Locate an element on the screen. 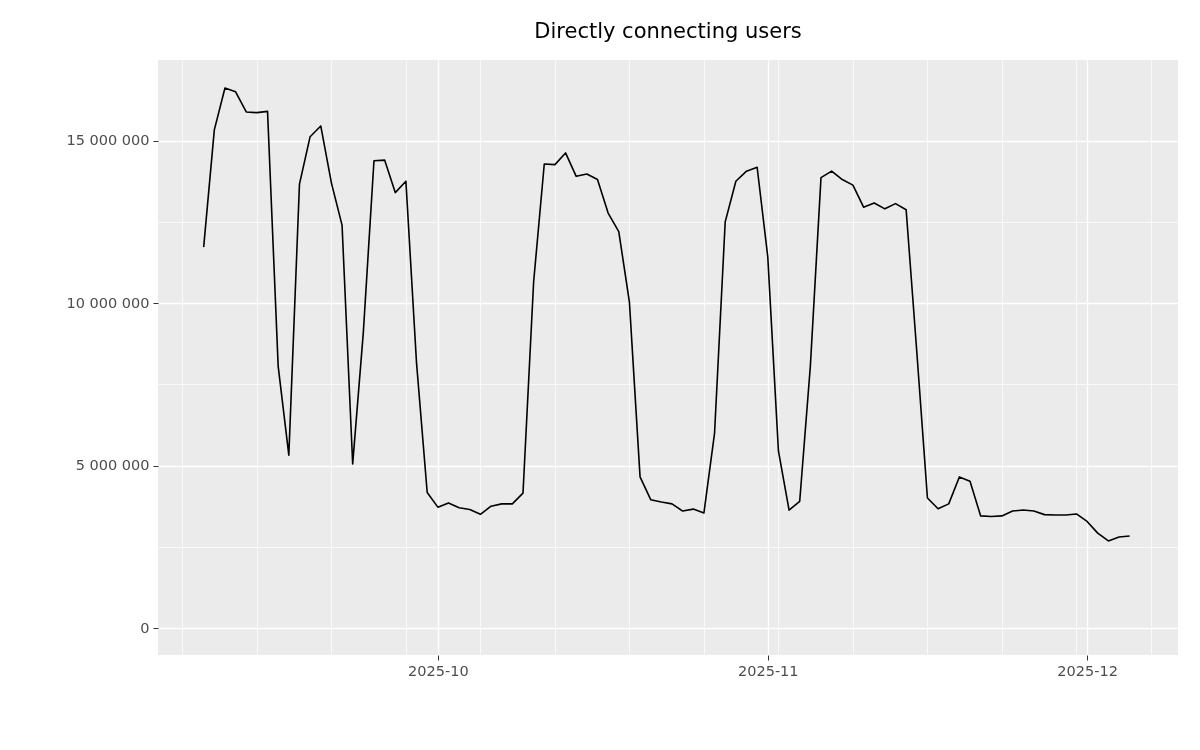 The width and height of the screenshot is (1200, 750). y-tick-label: 15 000 000 is located at coordinates (108, 140).